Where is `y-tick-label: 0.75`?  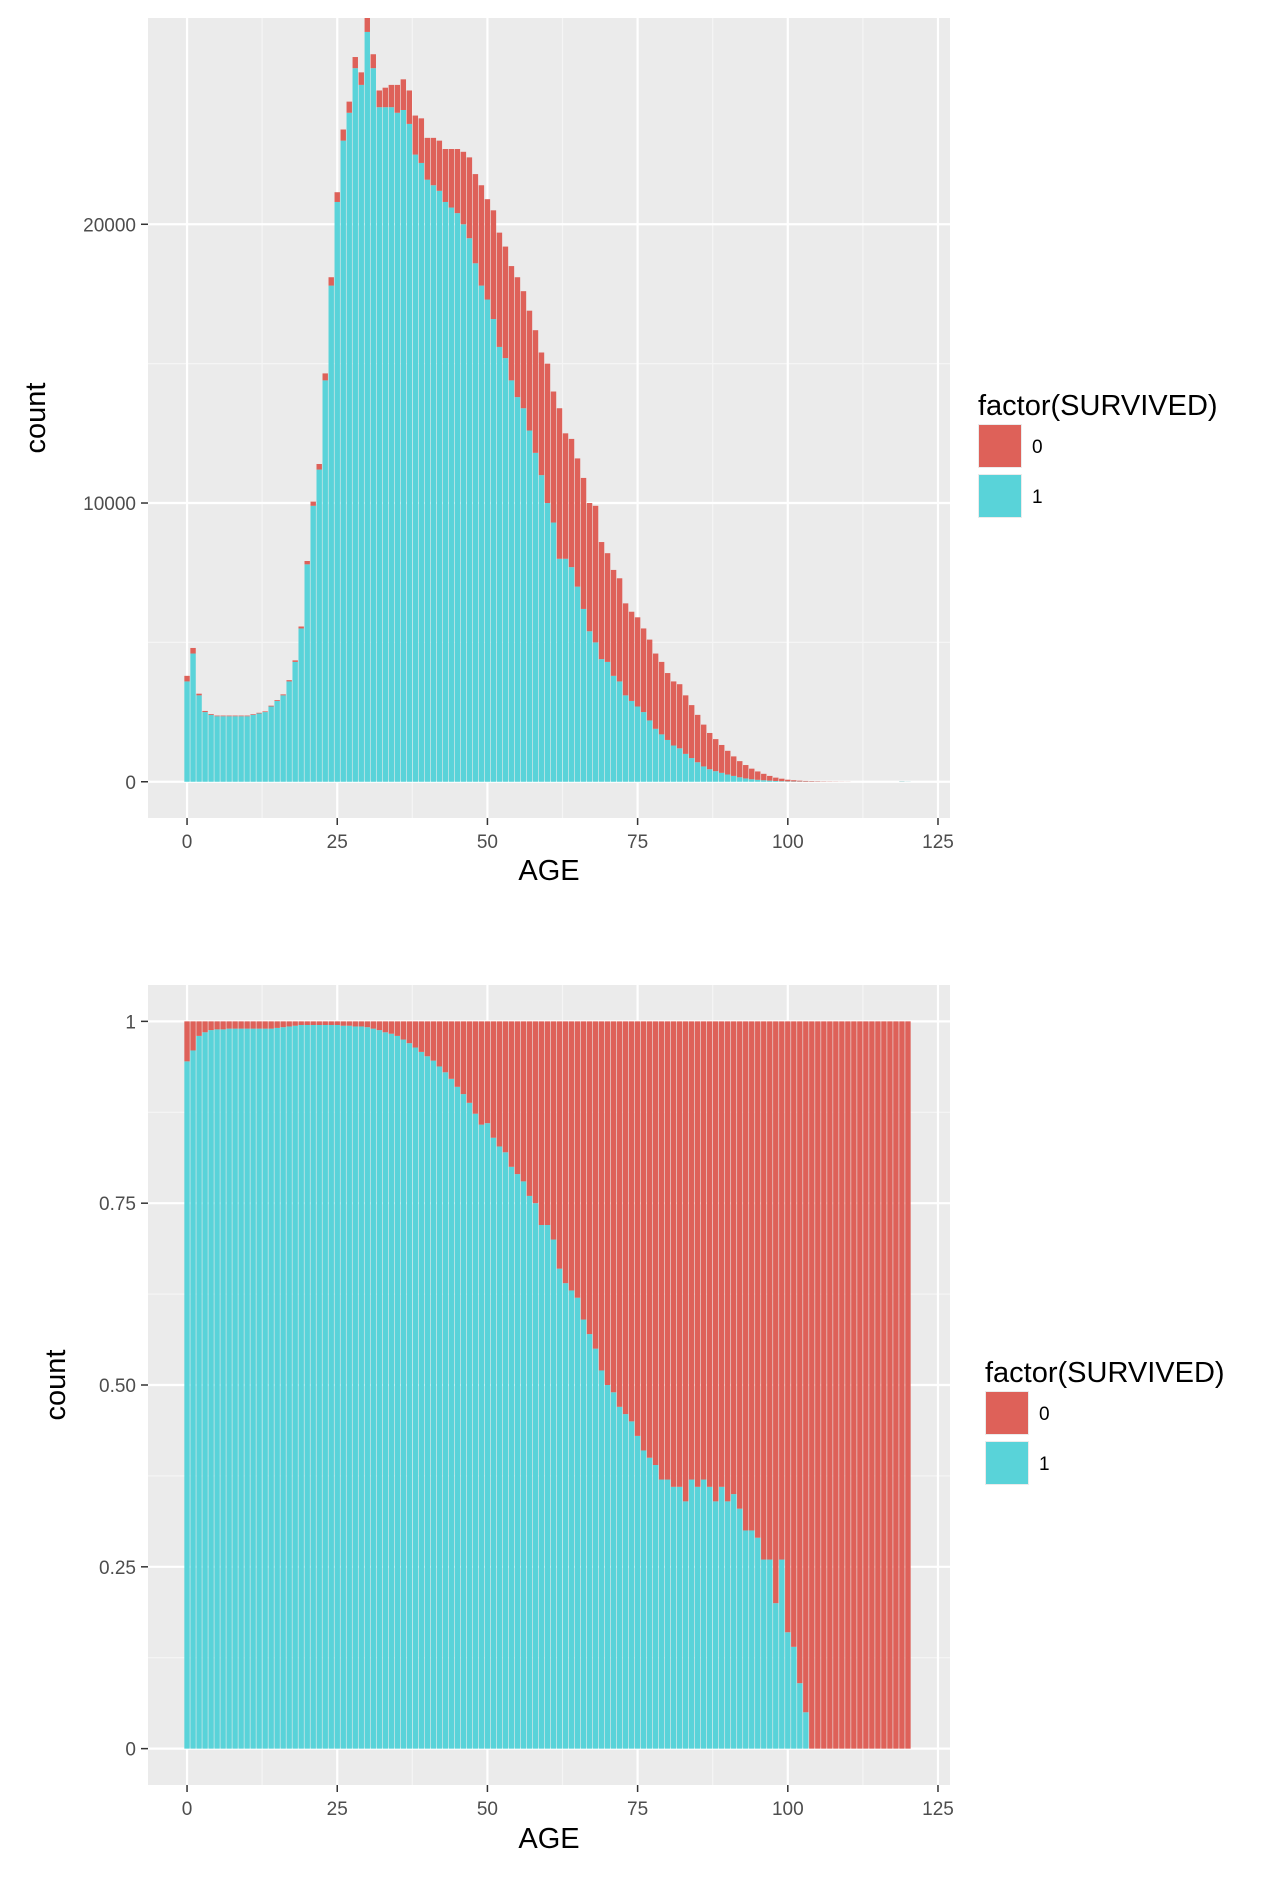 y-tick-label: 0.75 is located at coordinates (117, 1204).